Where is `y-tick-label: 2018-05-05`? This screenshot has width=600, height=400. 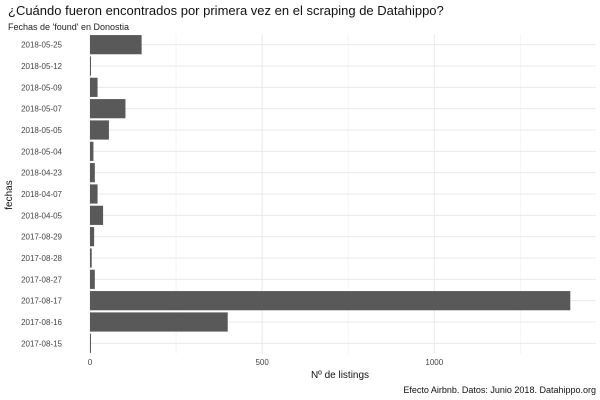
y-tick-label: 2018-05-05 is located at coordinates (41, 130).